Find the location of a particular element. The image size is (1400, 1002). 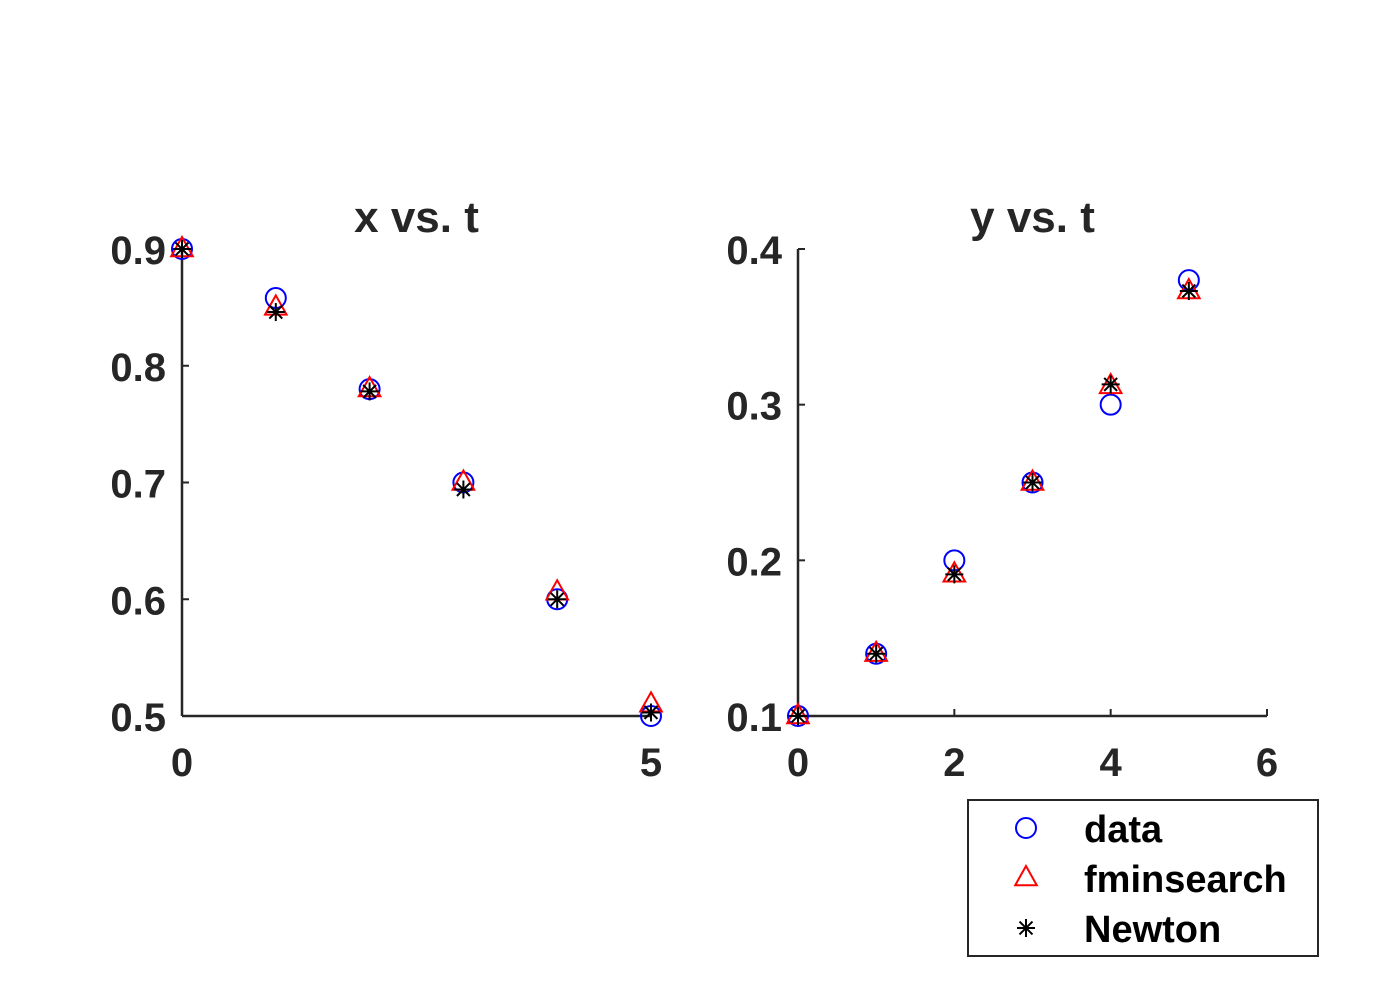

chart-title: x vs. t is located at coordinates (416, 217).